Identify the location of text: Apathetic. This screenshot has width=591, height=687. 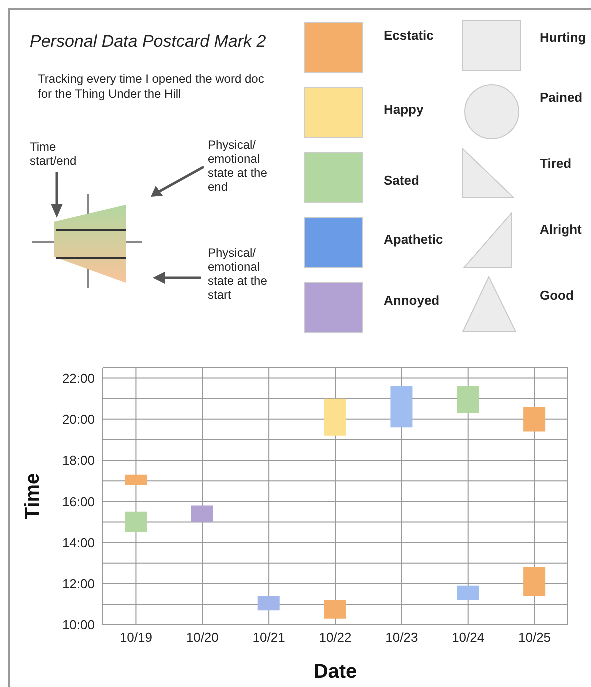
(414, 239).